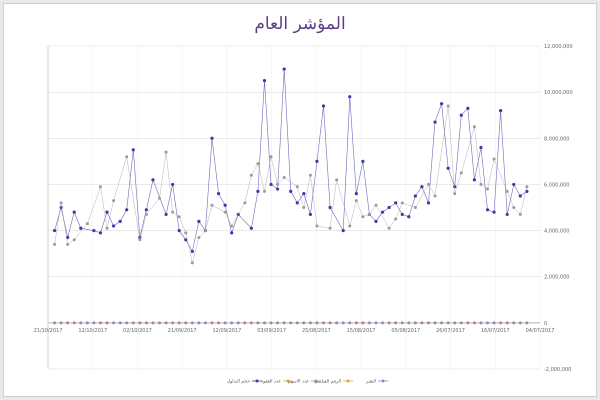  What do you see at coordinates (556, 185) in the screenshot?
I see `y-tick-label: 6,000,000` at bounding box center [556, 185].